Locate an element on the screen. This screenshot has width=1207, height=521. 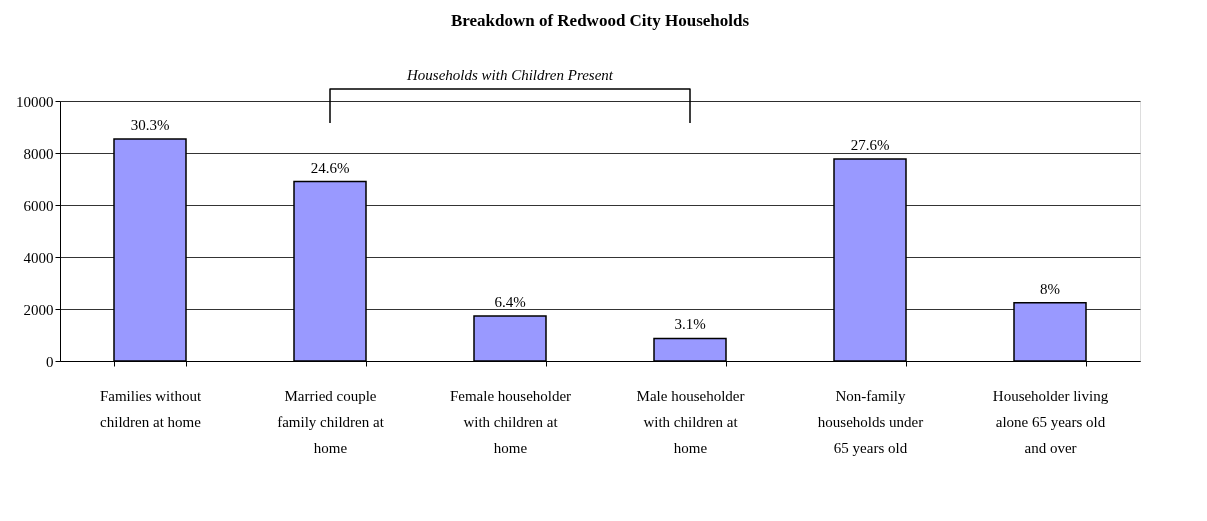
y-tick-label: 6000 is located at coordinates (38, 205).